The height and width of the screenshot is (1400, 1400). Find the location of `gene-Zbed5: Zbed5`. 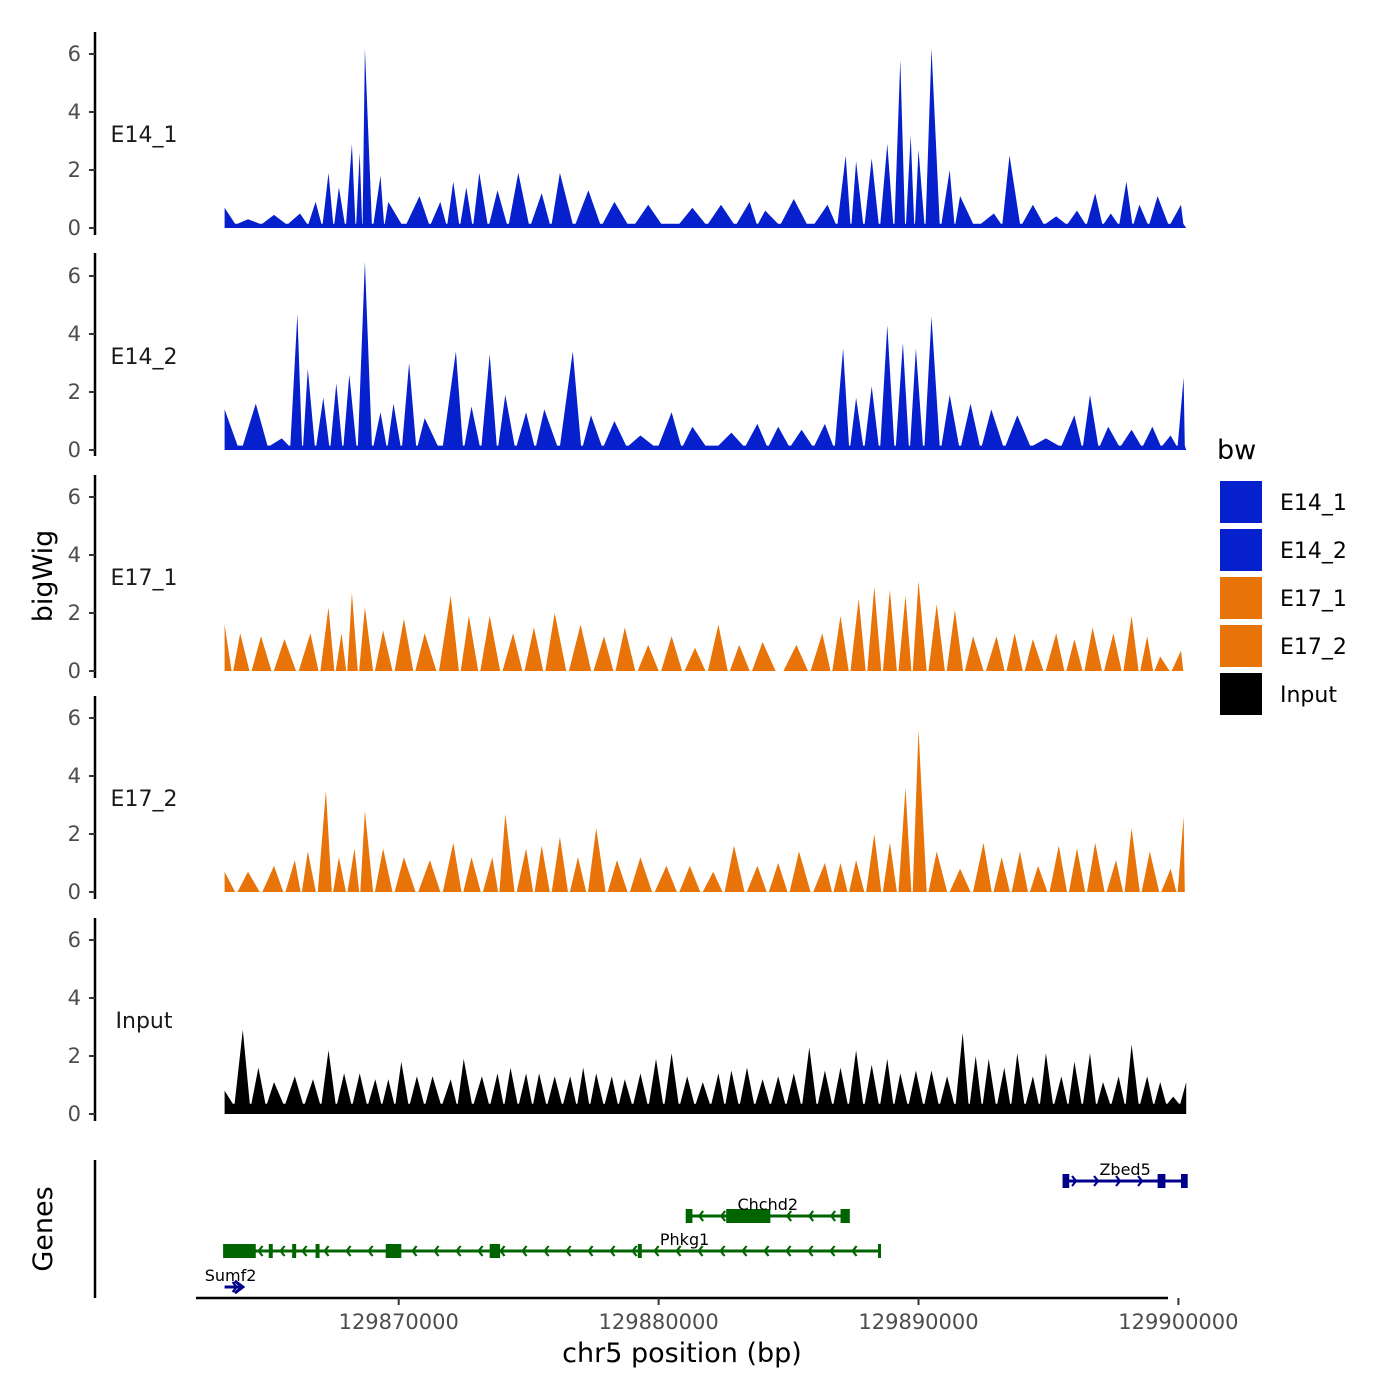

gene-Zbed5: Zbed5 is located at coordinates (1125, 1174).